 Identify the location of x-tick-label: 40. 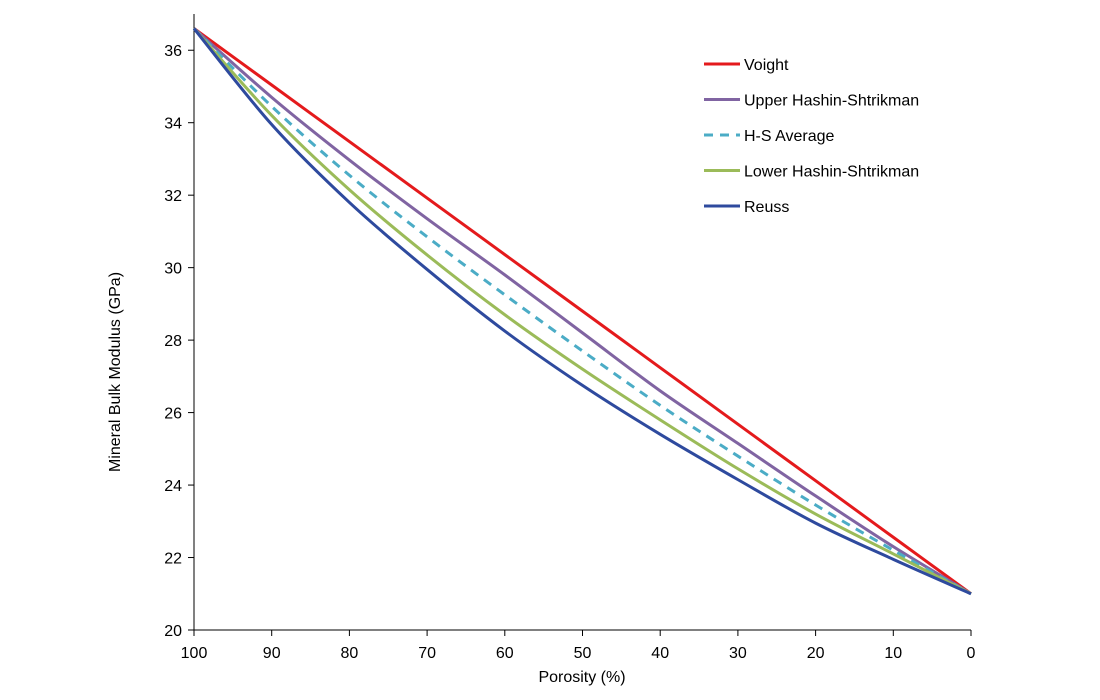
(660, 653).